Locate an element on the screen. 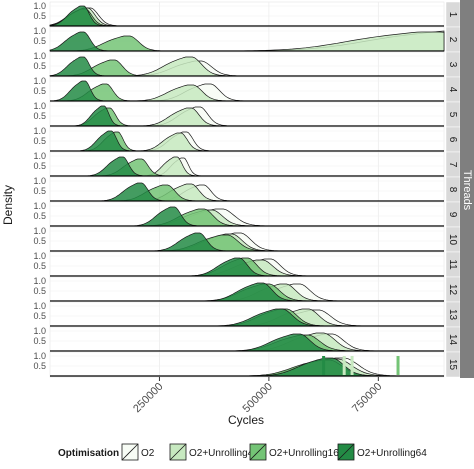 This screenshot has width=474, height=469. facet-strip-12: 12 is located at coordinates (453, 289).